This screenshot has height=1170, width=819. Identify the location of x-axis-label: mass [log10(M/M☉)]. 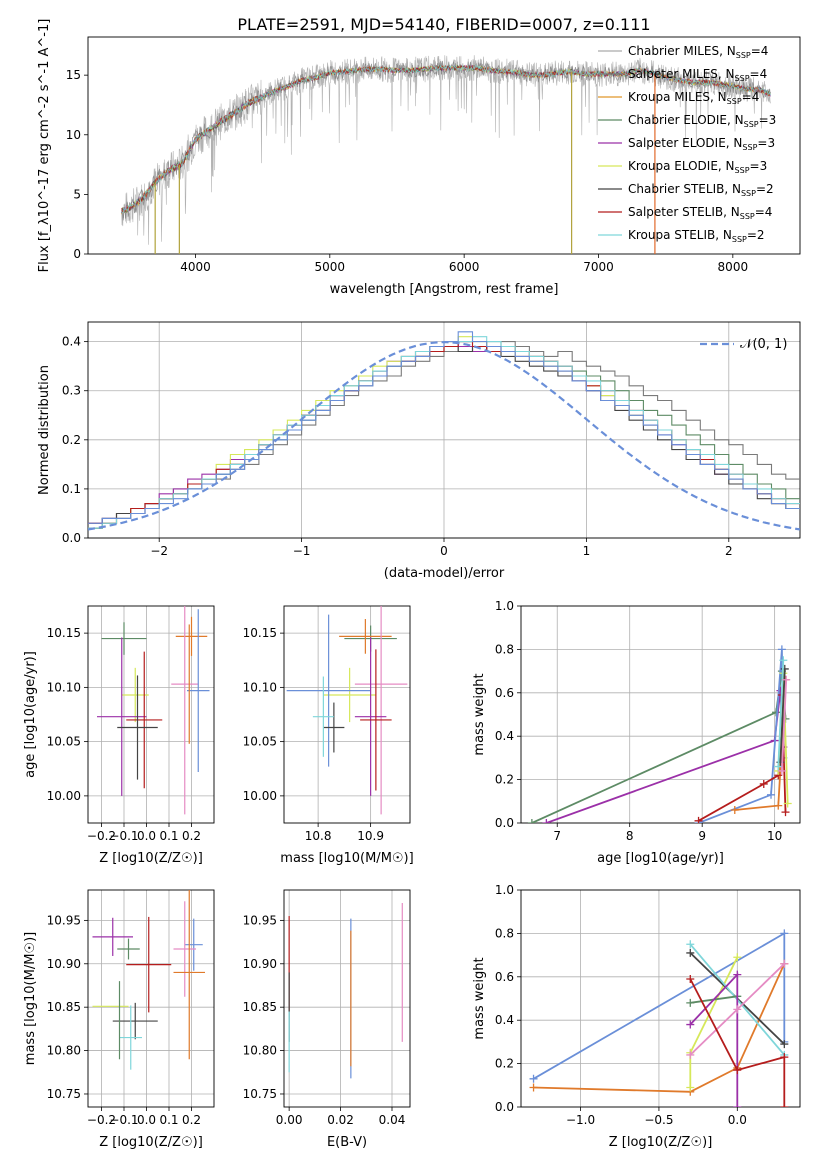
(346, 858).